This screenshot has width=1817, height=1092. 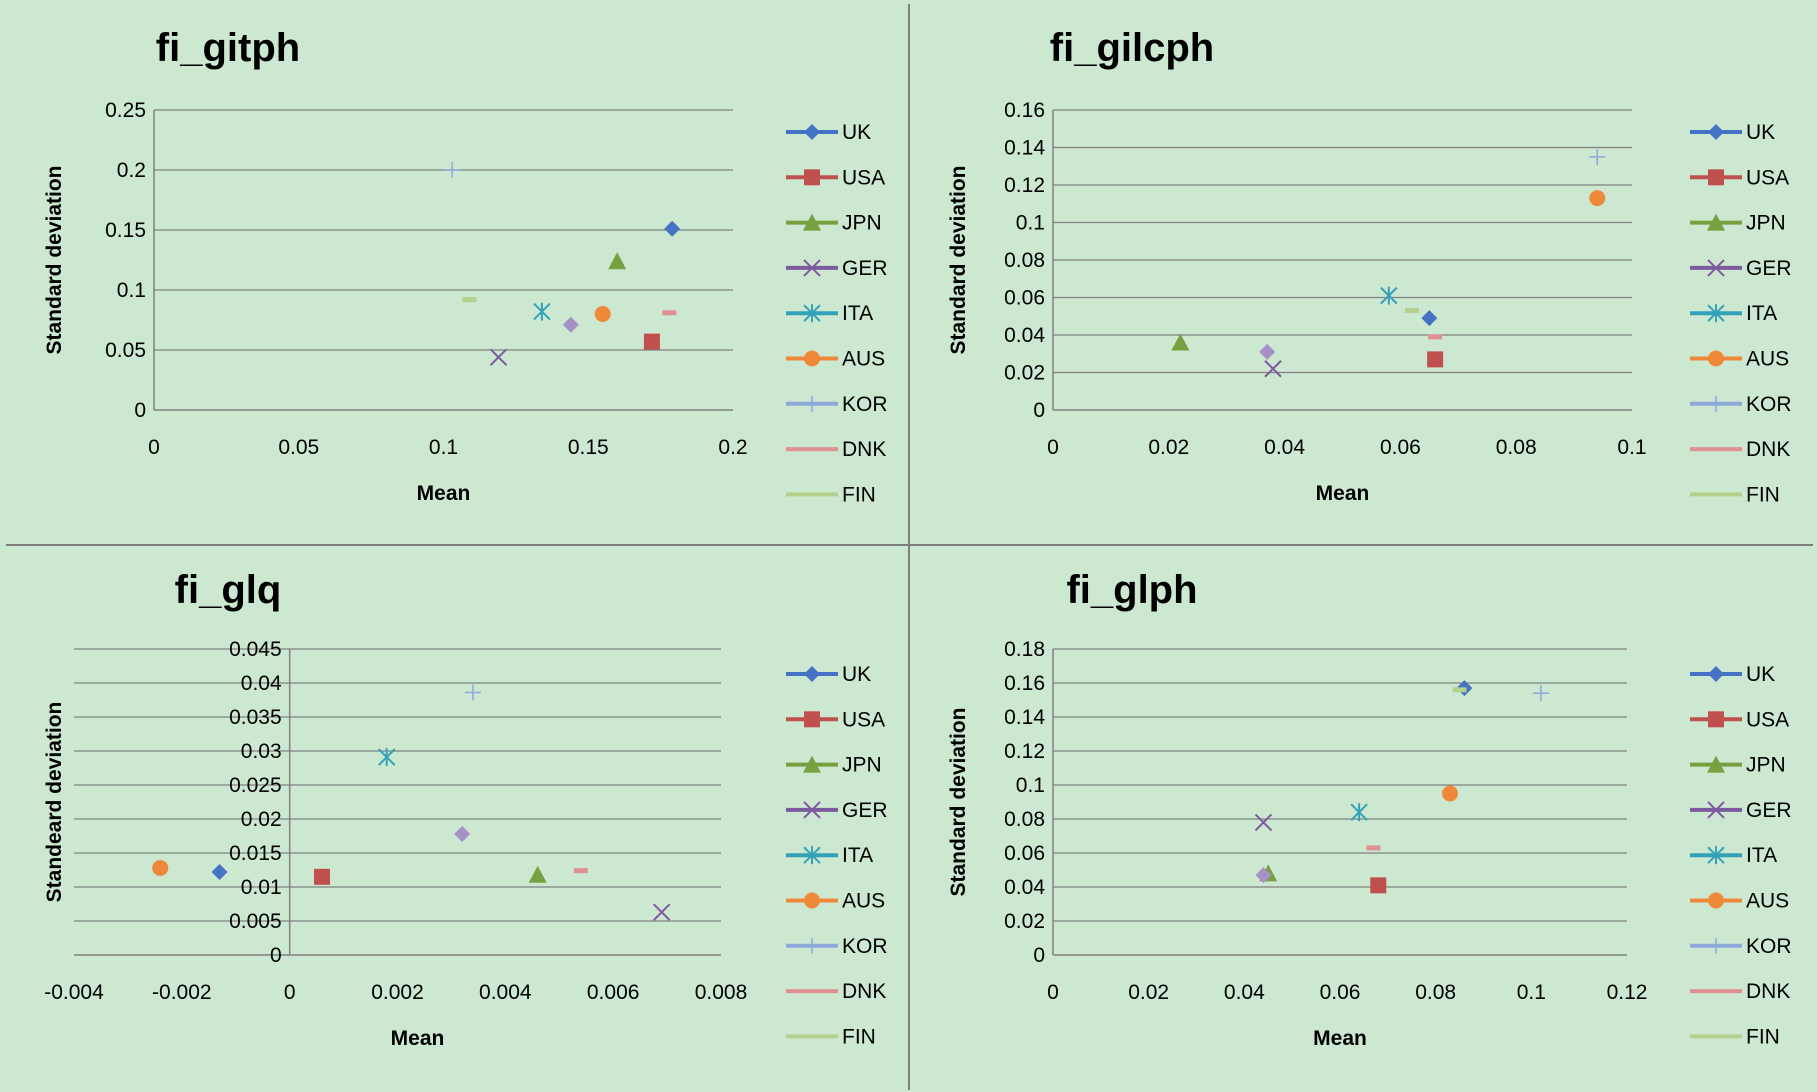 I want to click on legend-item: FIN, so click(x=1735, y=1036).